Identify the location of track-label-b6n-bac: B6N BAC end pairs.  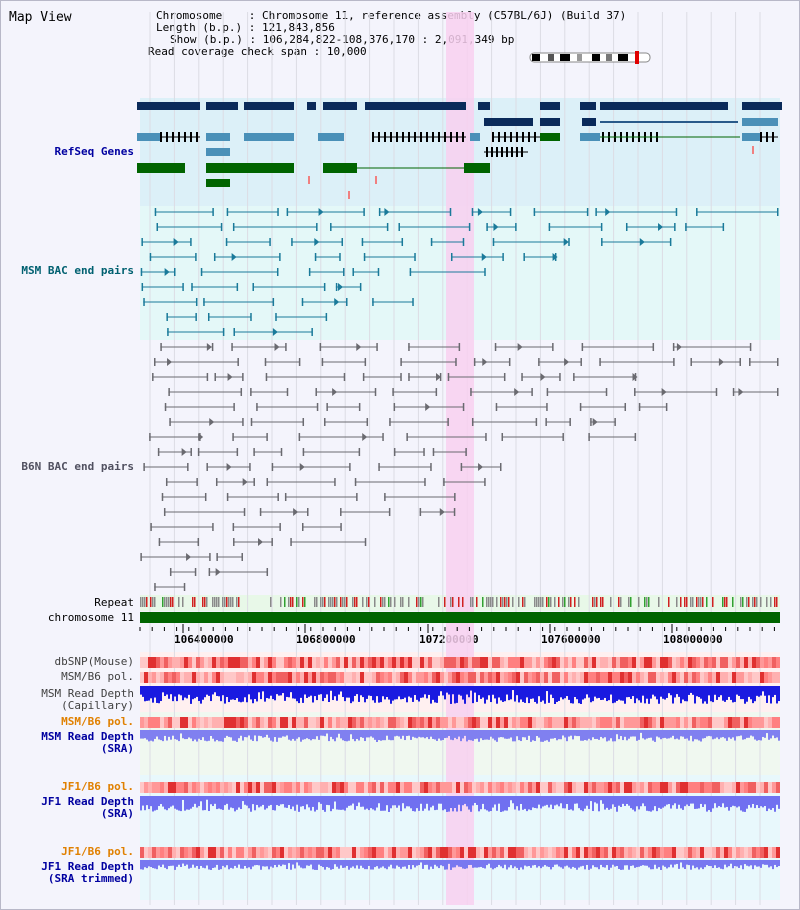
(77, 466).